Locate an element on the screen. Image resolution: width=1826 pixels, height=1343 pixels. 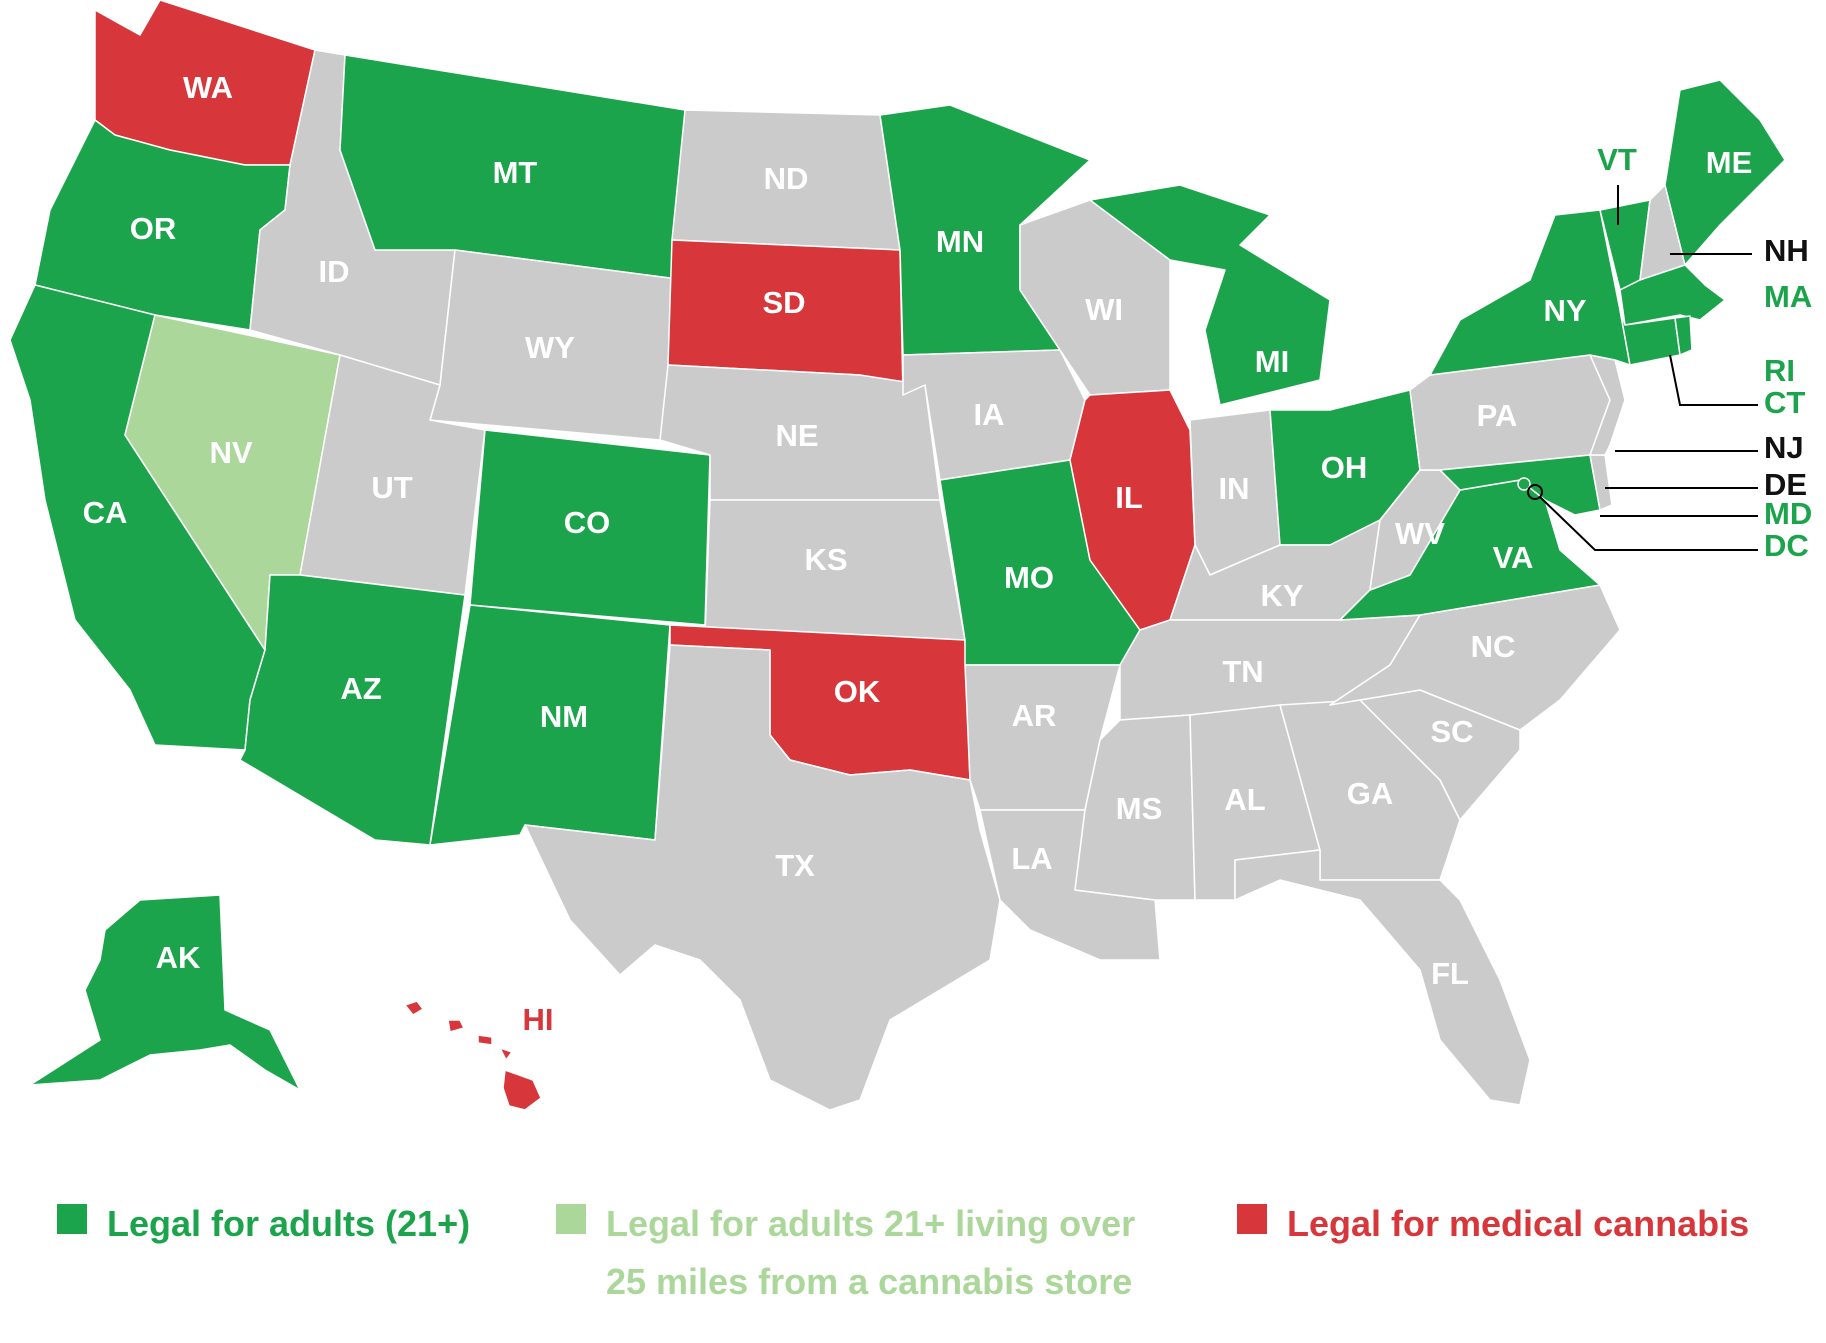
label-OR: OR is located at coordinates (153, 228).